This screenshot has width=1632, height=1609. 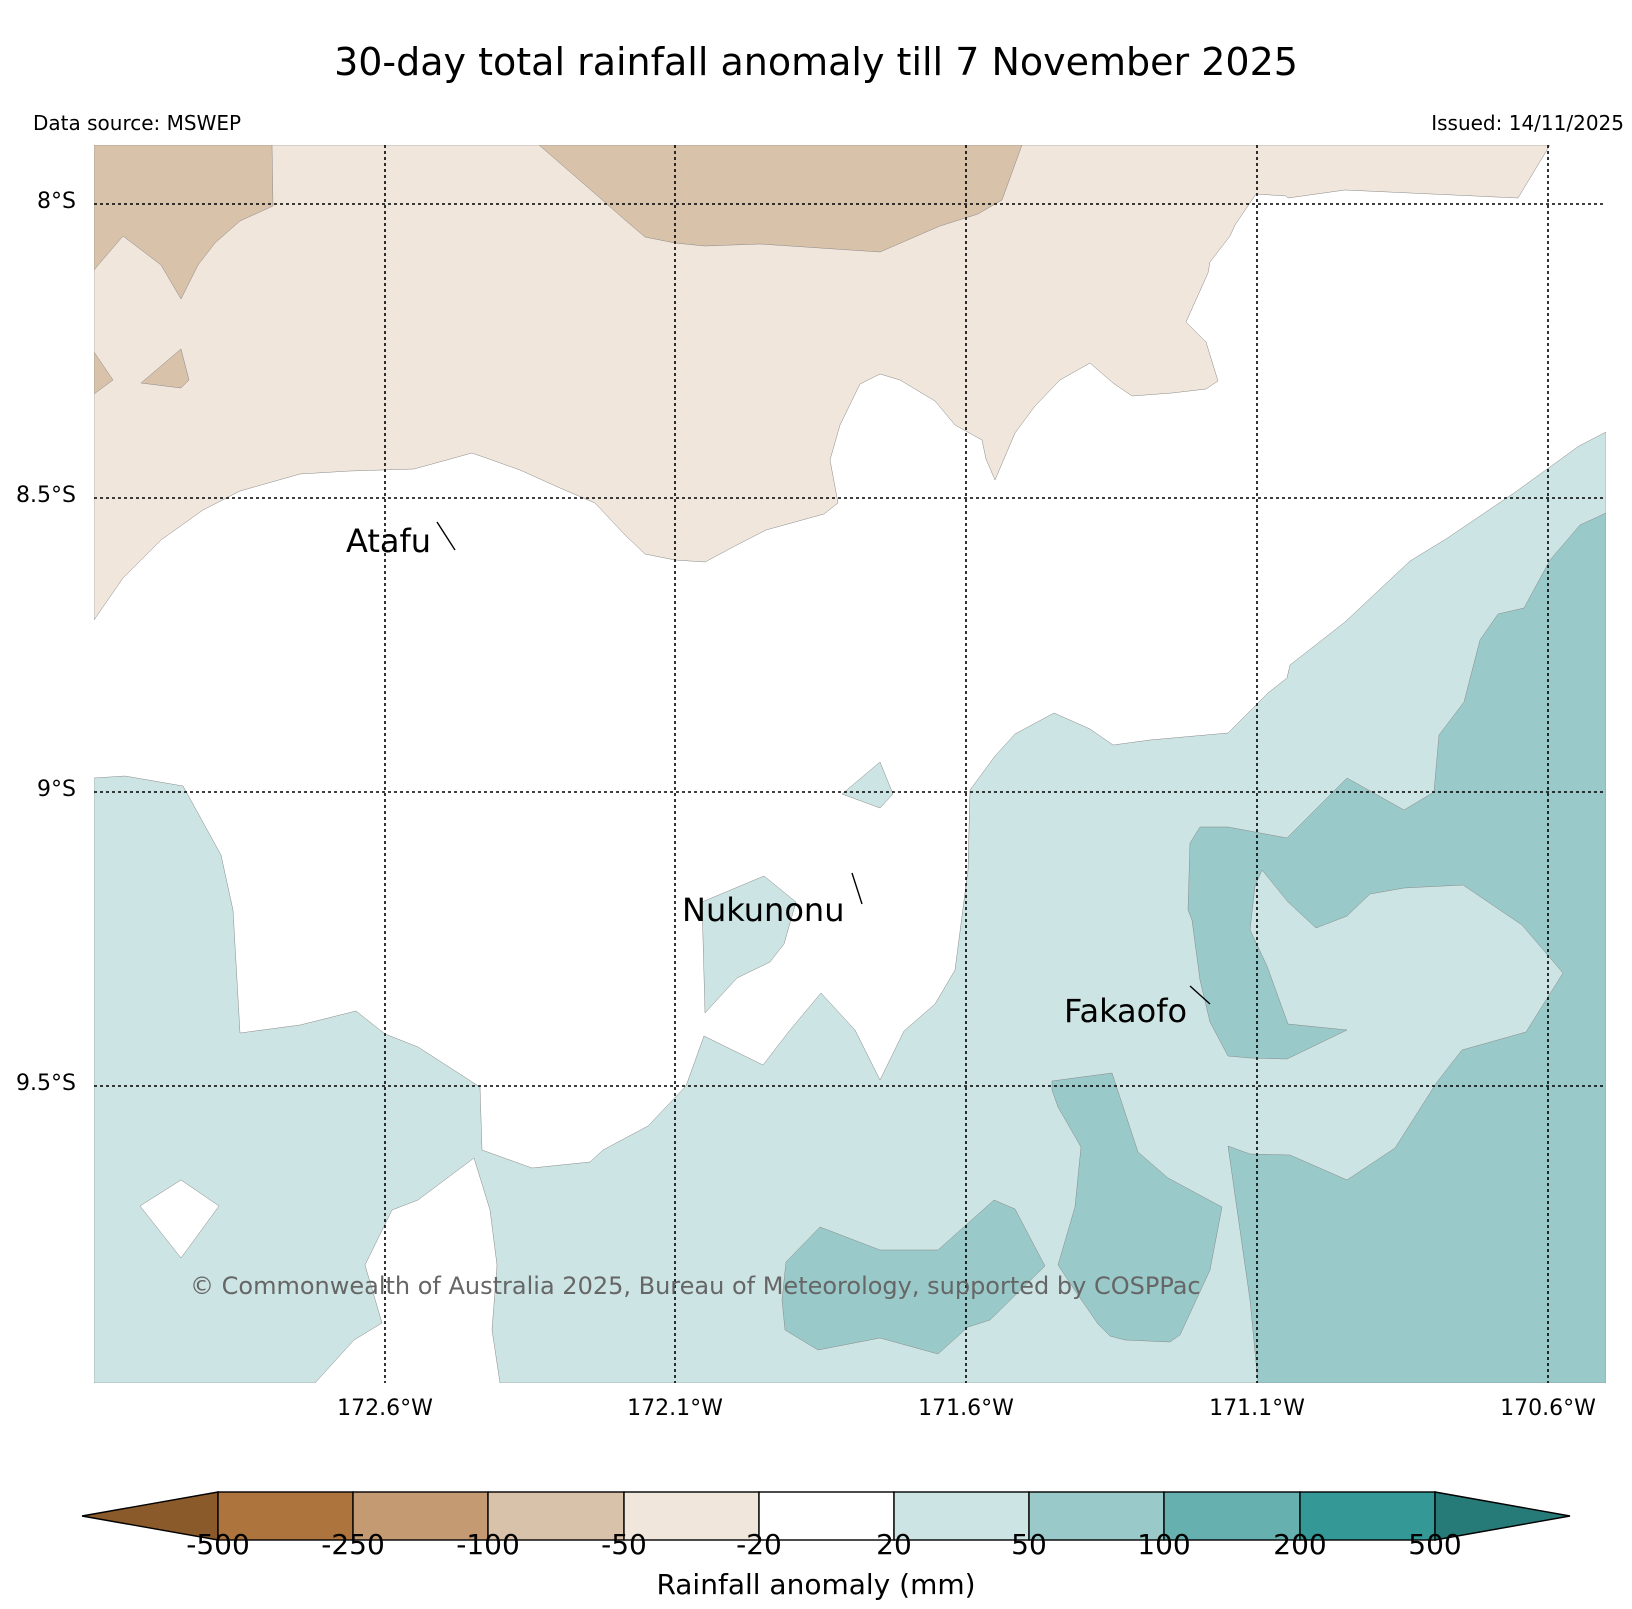 I want to click on colorbar-tick: 100, so click(x=1164, y=1544).